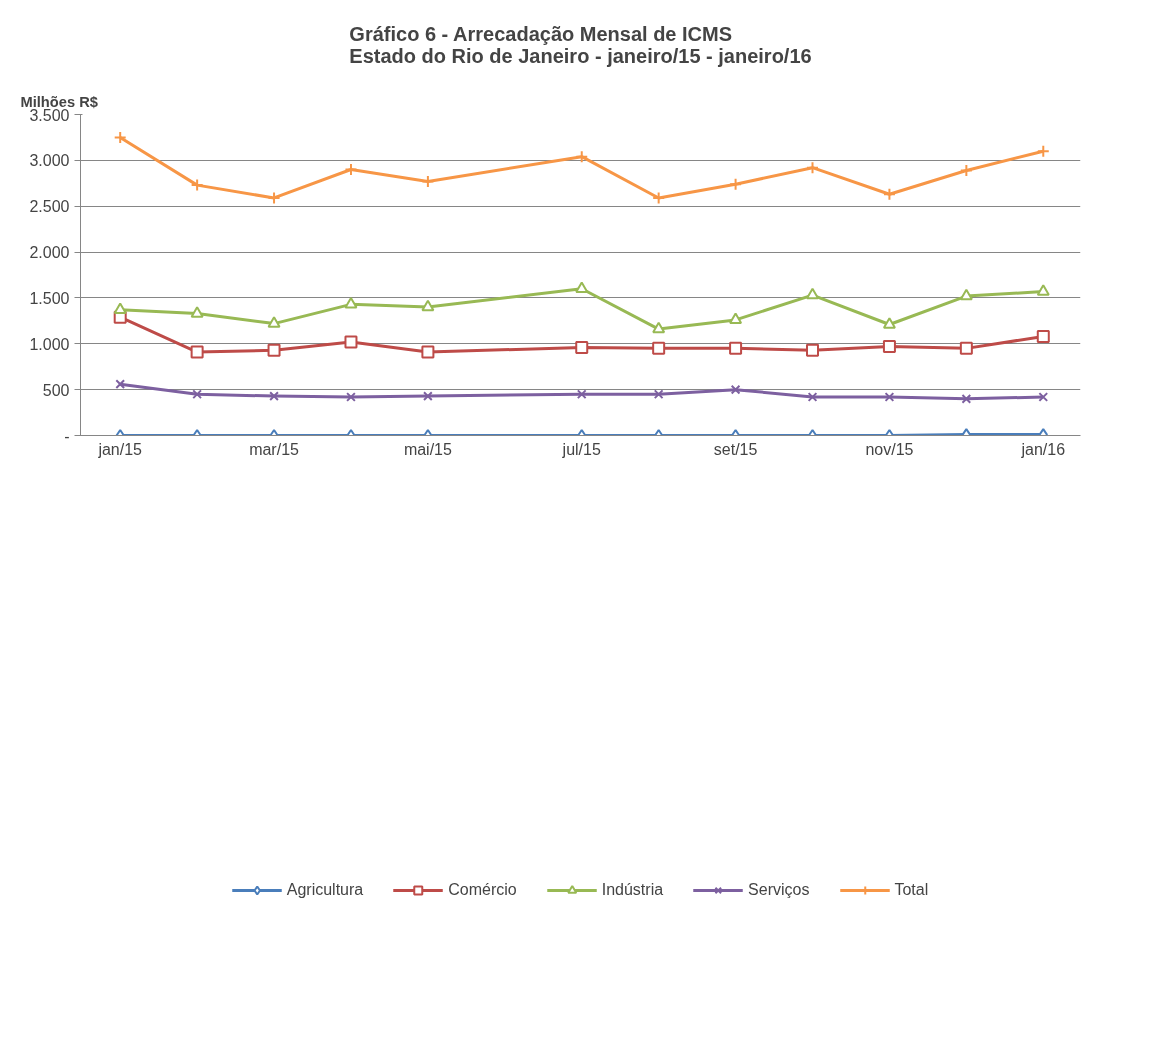 This screenshot has height=1062, width=1163. I want to click on legend-label: Comércio, so click(482, 890).